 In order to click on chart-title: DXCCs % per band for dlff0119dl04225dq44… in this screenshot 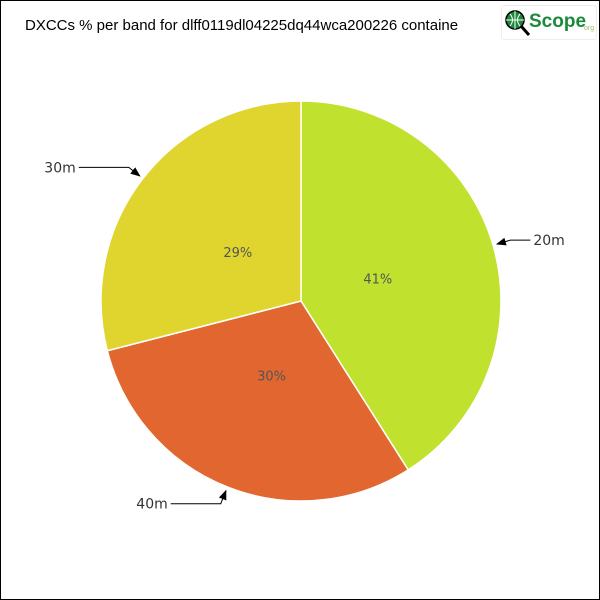, I will do `click(242, 25)`.